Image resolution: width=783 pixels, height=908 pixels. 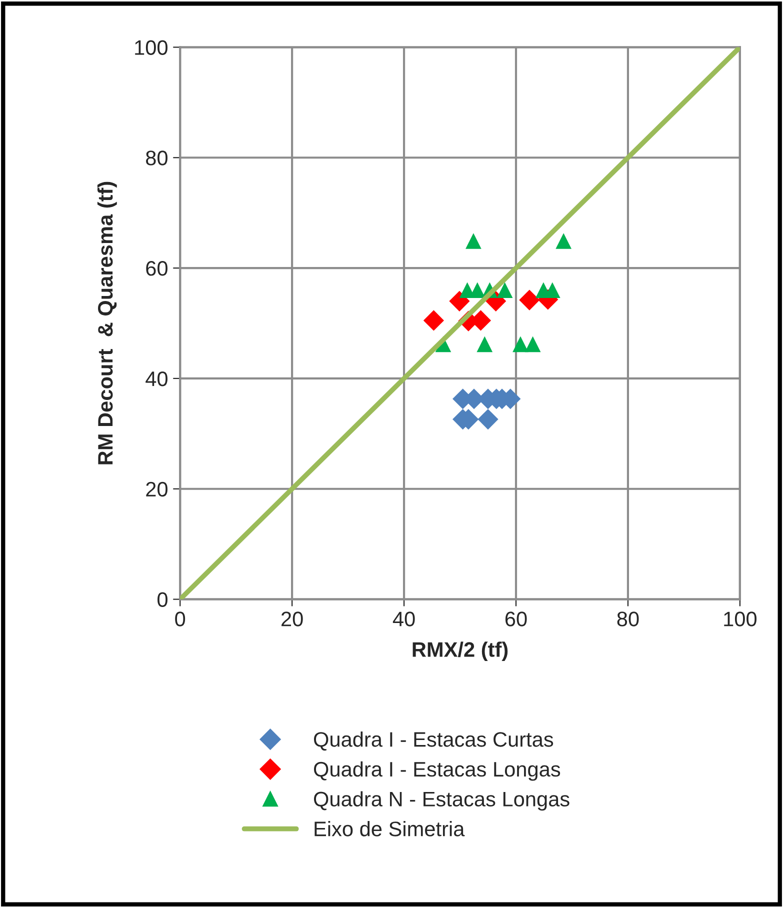 What do you see at coordinates (157, 268) in the screenshot?
I see `y-tick-label: 60` at bounding box center [157, 268].